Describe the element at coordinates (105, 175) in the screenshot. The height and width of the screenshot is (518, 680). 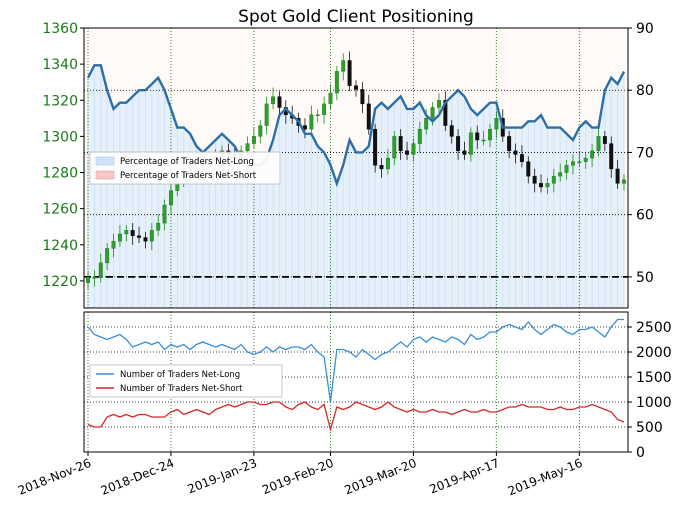
I see `legend-swatch-net-short-pct` at that location.